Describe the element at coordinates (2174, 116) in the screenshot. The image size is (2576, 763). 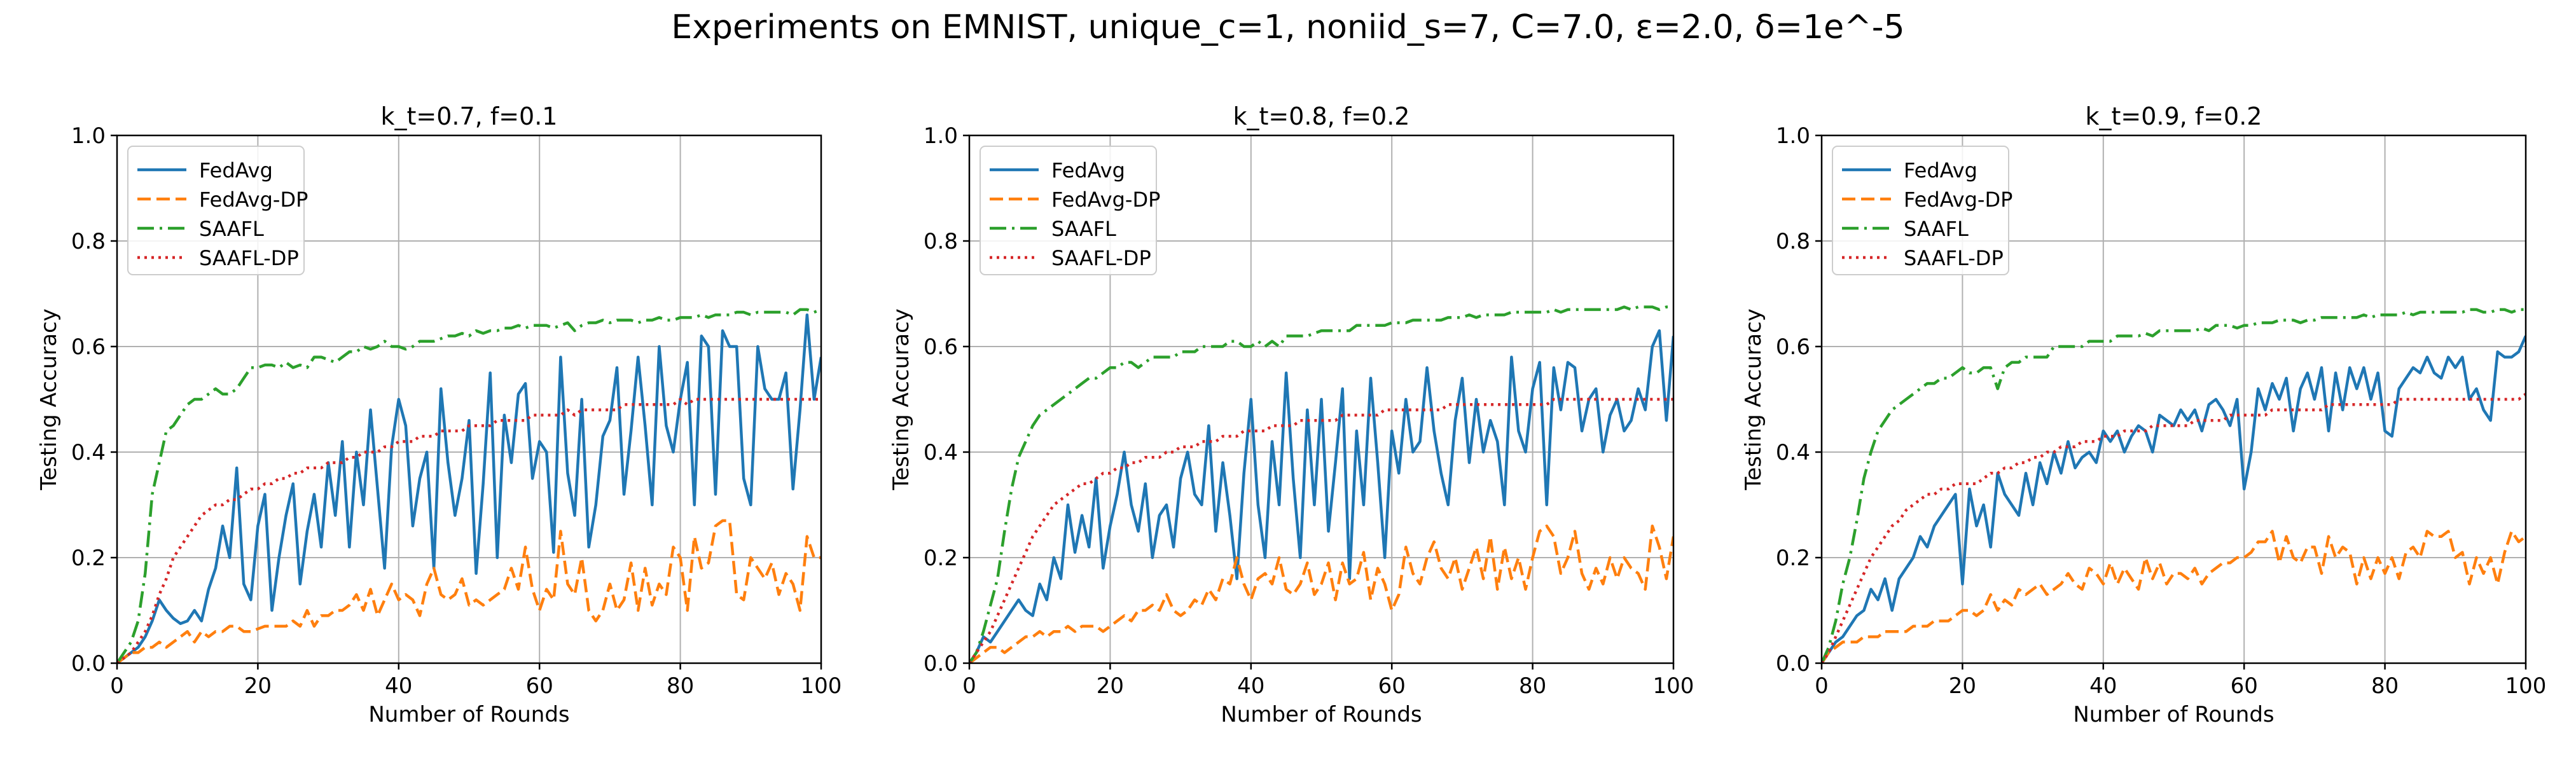
I see `subplot-title: k_t=0.9, f=0.2` at that location.